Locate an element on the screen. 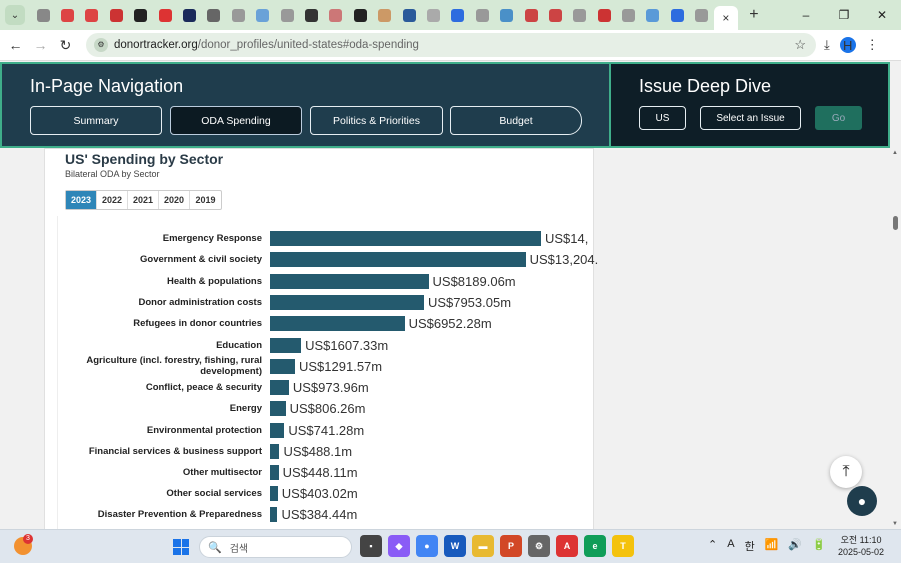  battery-icon: 🔋 is located at coordinates (819, 545).